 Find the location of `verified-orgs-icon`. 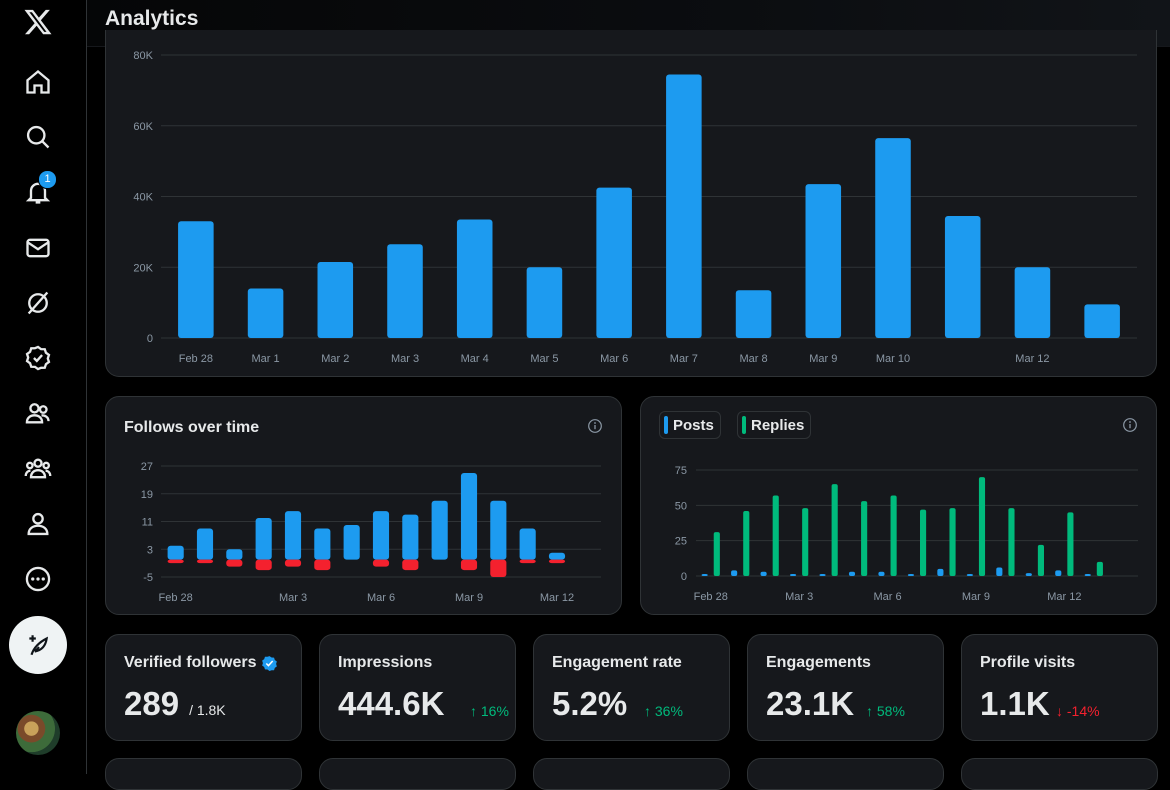

verified-orgs-icon is located at coordinates (38, 358).